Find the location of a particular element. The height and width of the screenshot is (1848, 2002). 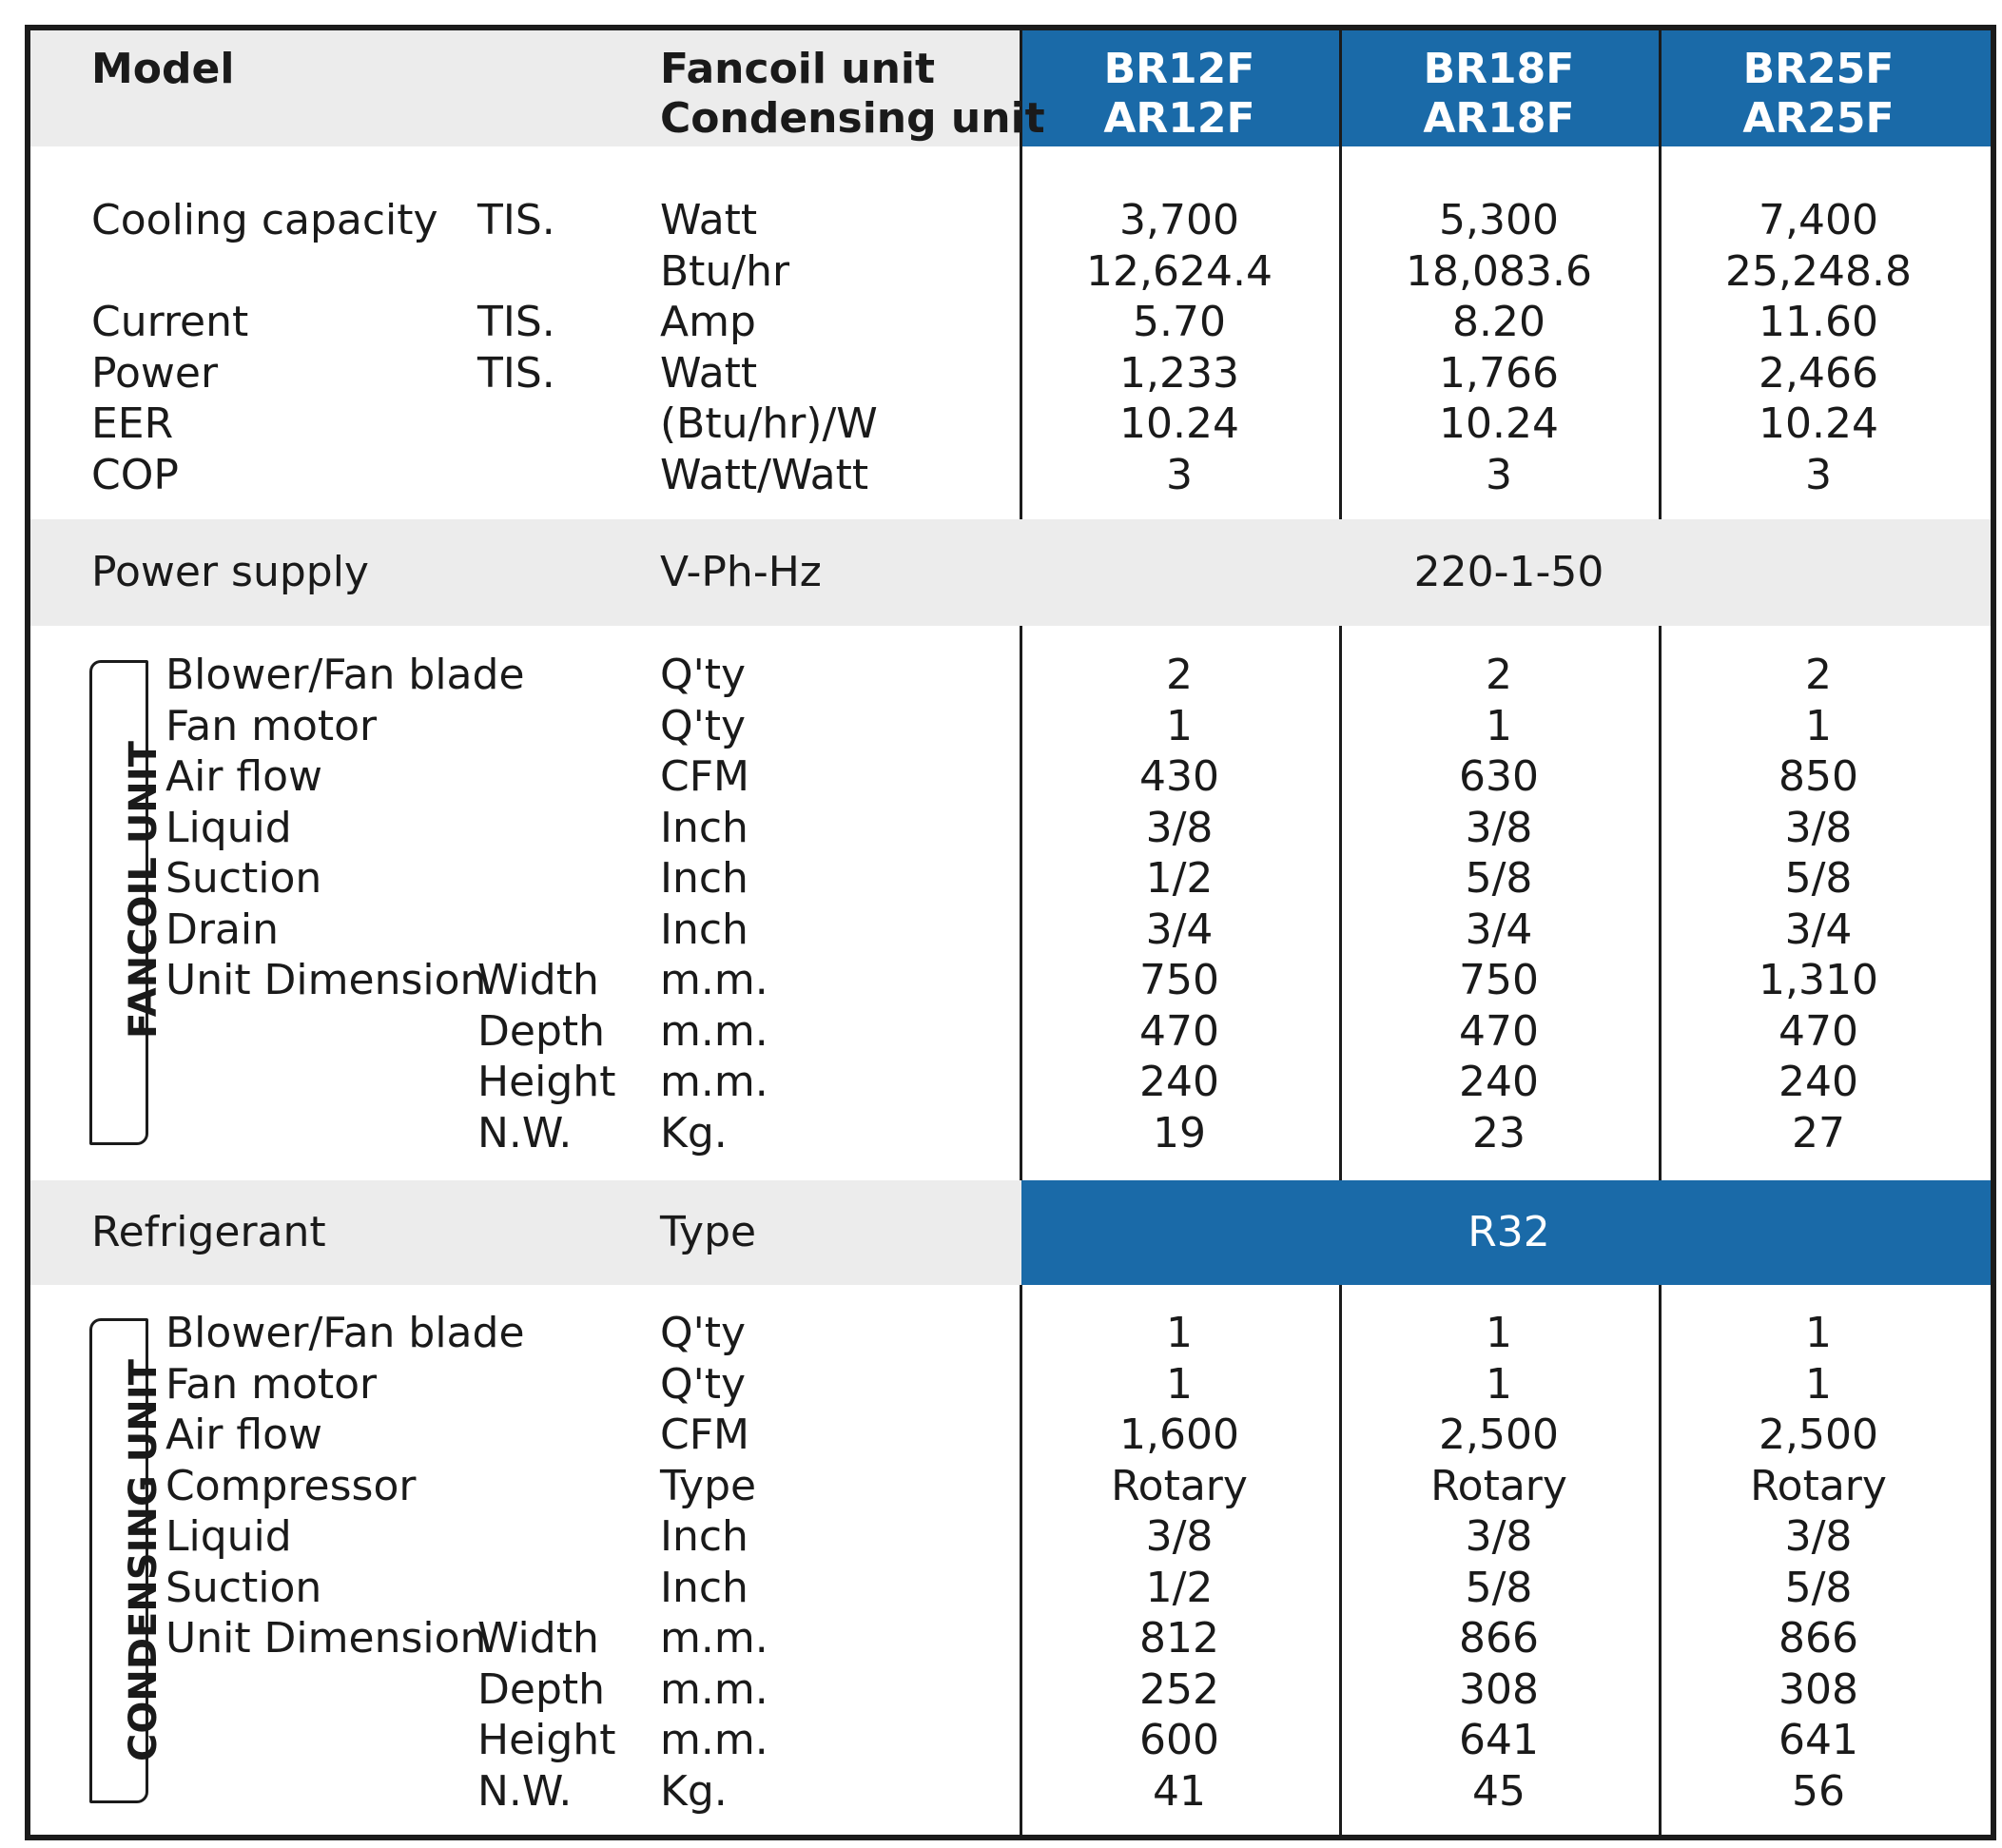

spec-label: Fan motor is located at coordinates (271, 1384).